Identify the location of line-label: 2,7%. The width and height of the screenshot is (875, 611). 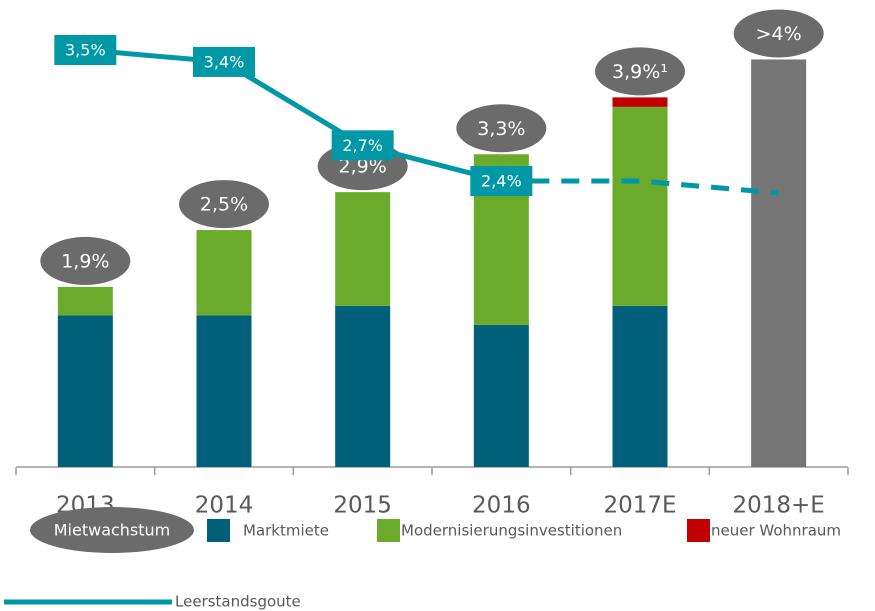
(362, 145).